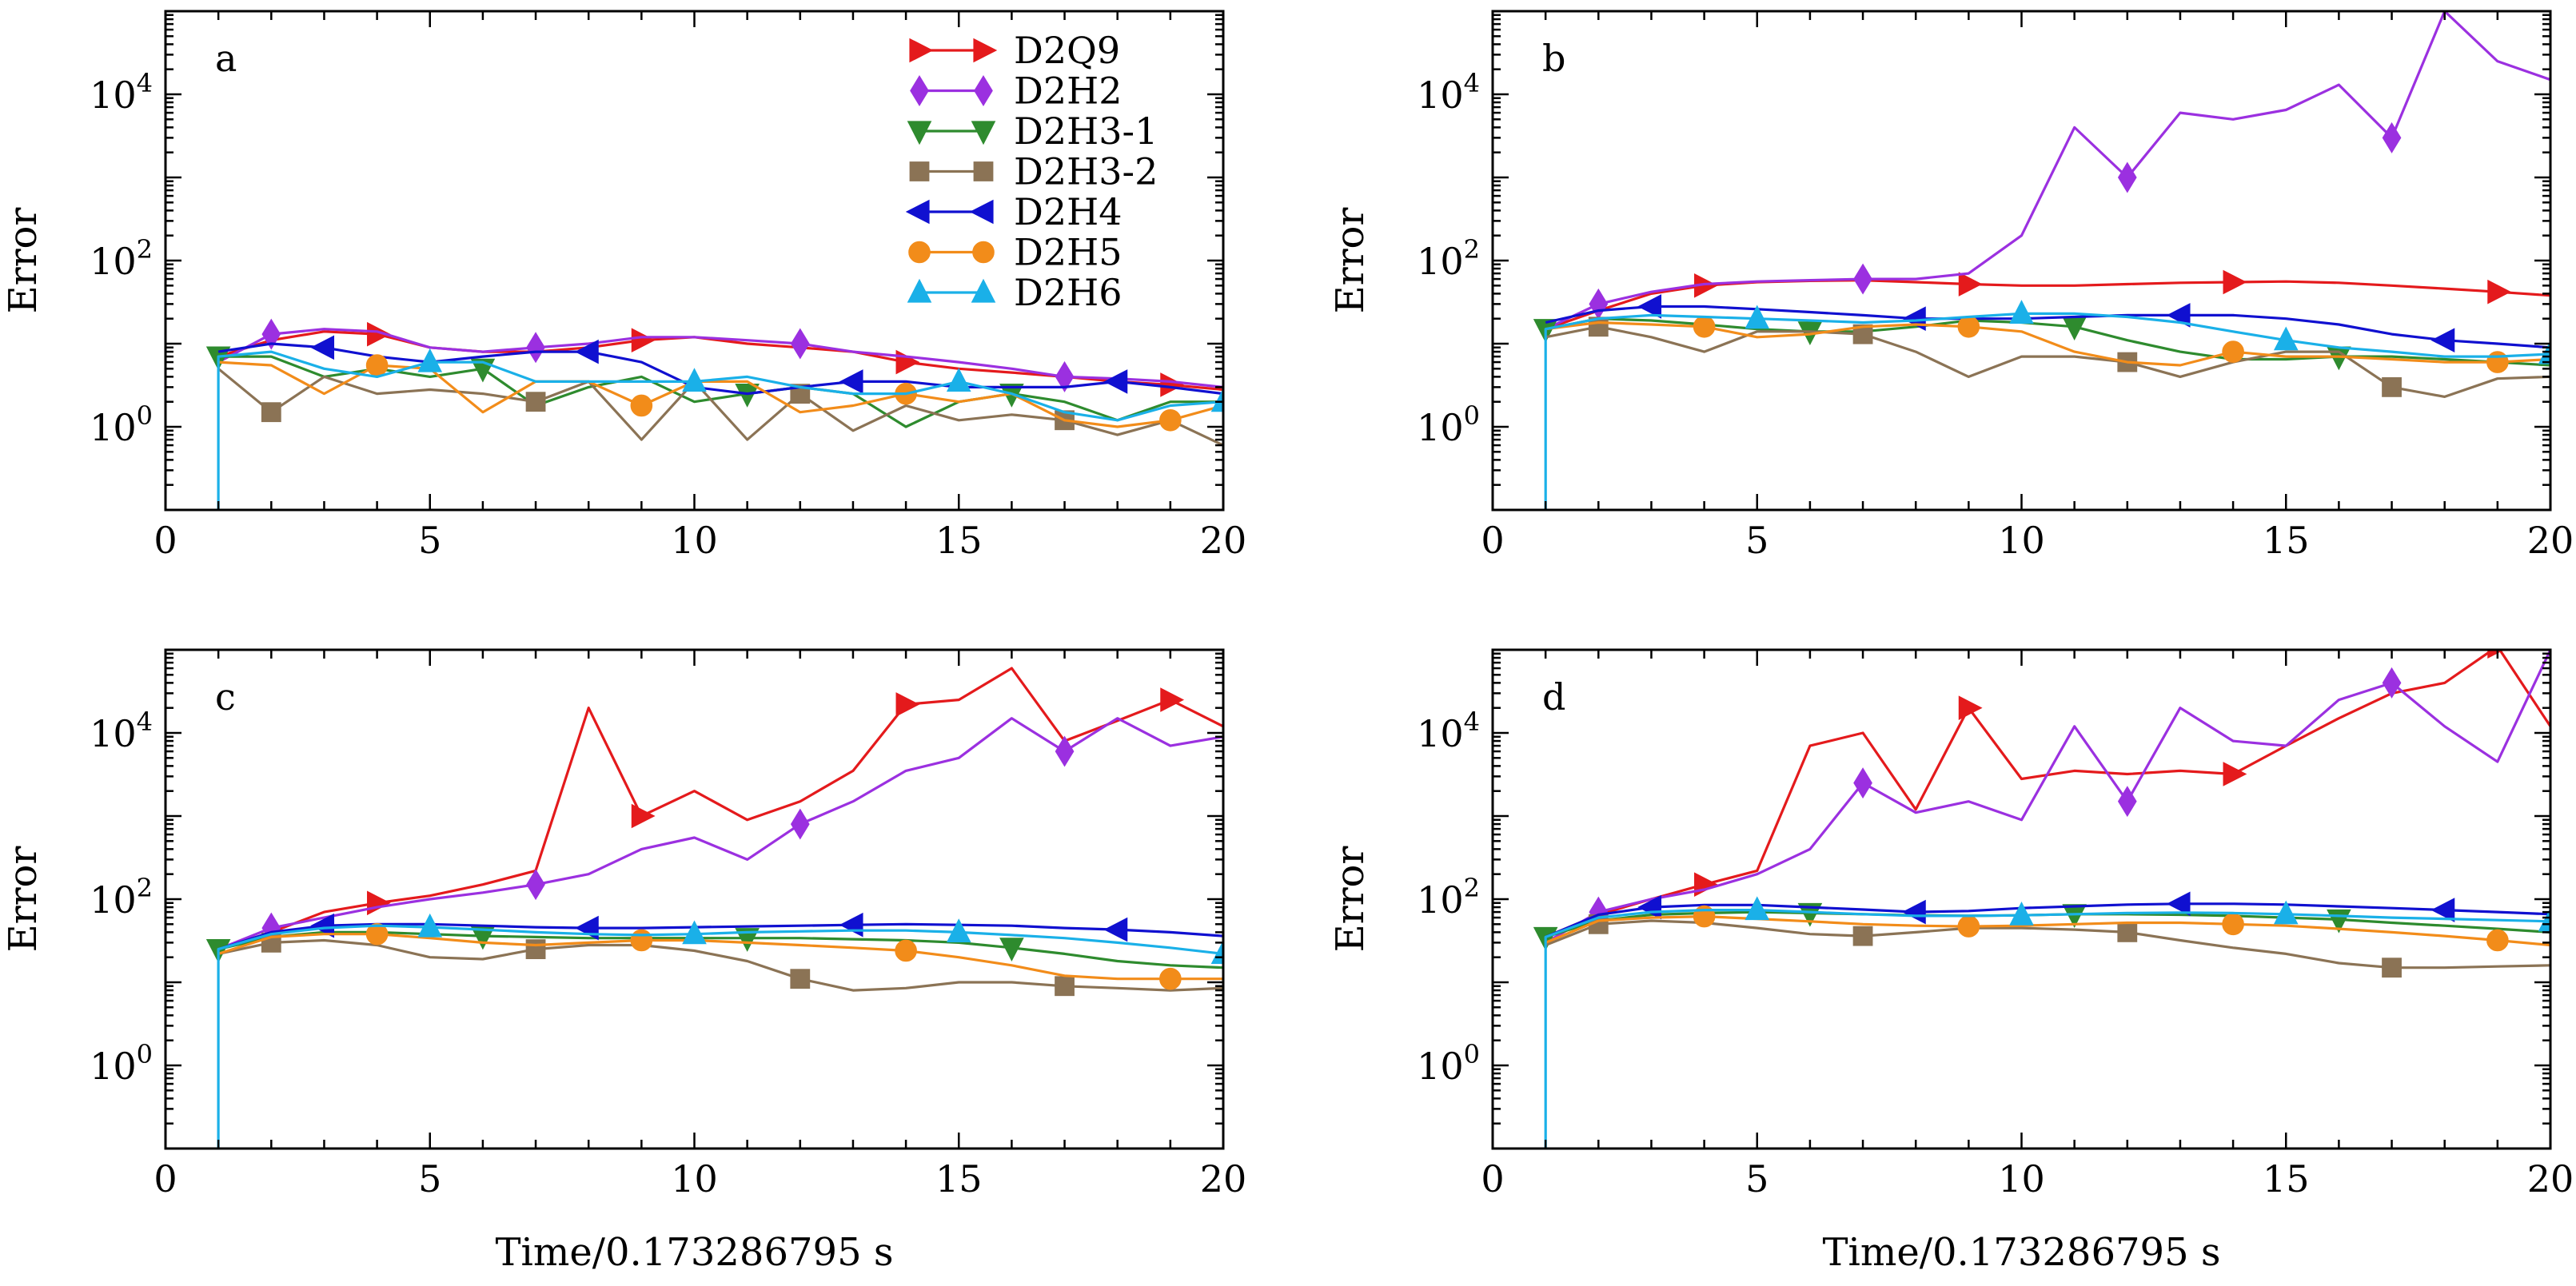 The height and width of the screenshot is (1286, 2576). Describe the element at coordinates (226, 58) in the screenshot. I see `panel-label: a` at that location.